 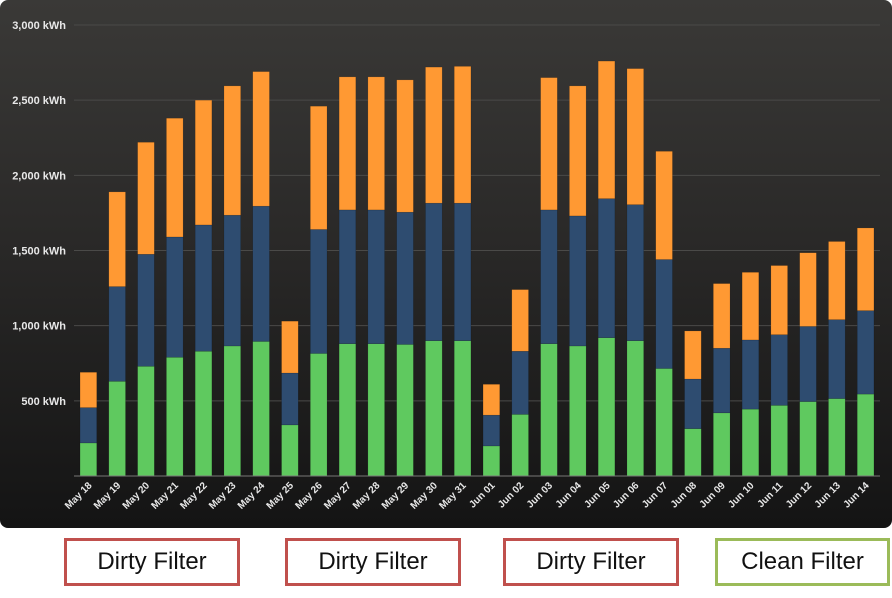 I want to click on y-tick-label: 1,500 kWh, so click(x=39, y=252).